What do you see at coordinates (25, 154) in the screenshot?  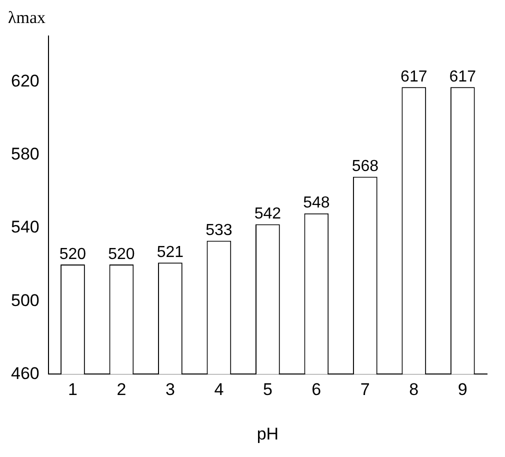 I see `y-tick-label: 580` at bounding box center [25, 154].